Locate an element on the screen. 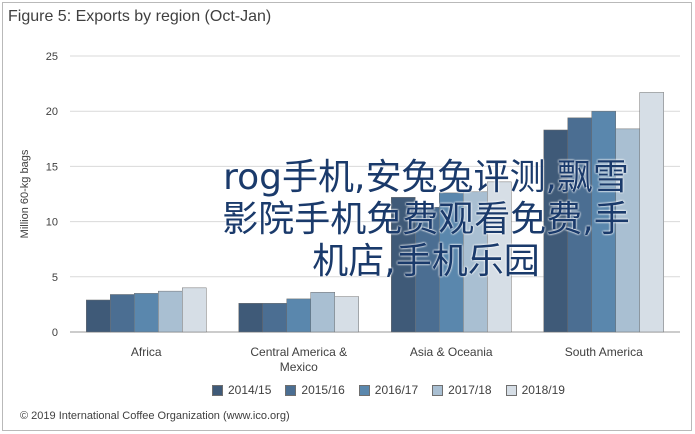  legend-item: 2015/16 is located at coordinates (315, 390).